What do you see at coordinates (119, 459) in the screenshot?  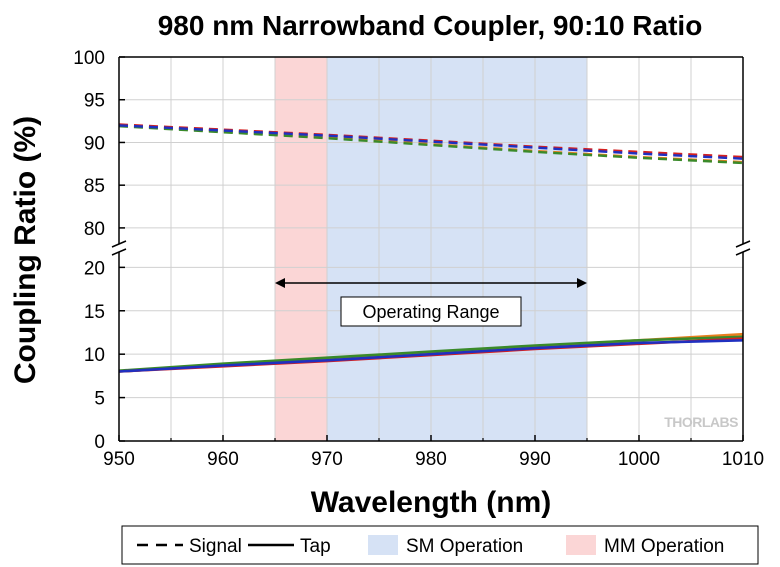 I see `x-tick-label: 950` at bounding box center [119, 459].